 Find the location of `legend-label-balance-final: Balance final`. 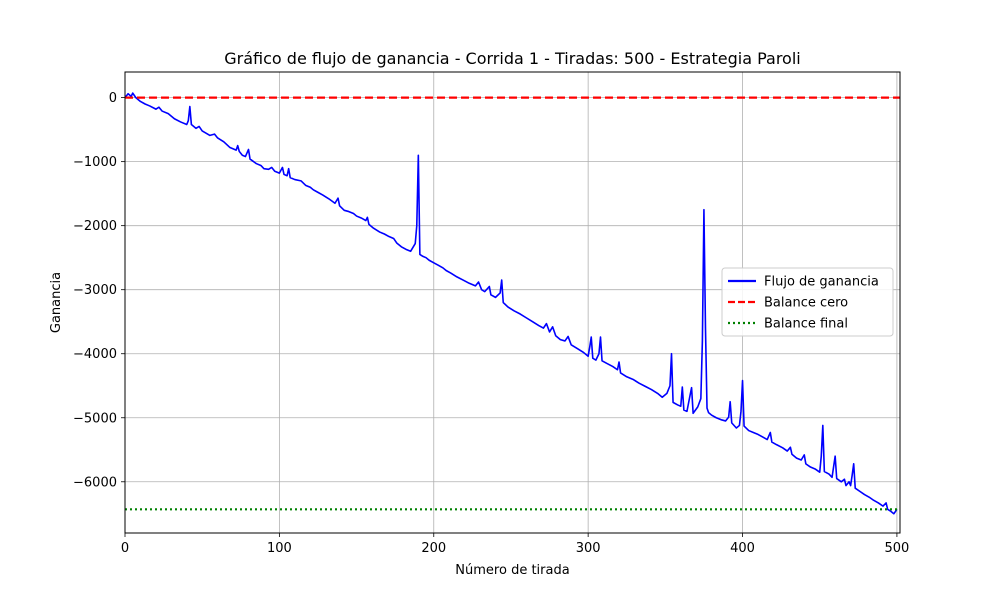

legend-label-balance-final: Balance final is located at coordinates (806, 324).